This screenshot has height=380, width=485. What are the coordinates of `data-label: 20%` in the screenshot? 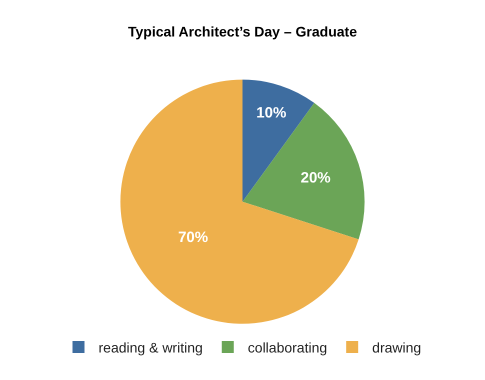 It's located at (315, 177).